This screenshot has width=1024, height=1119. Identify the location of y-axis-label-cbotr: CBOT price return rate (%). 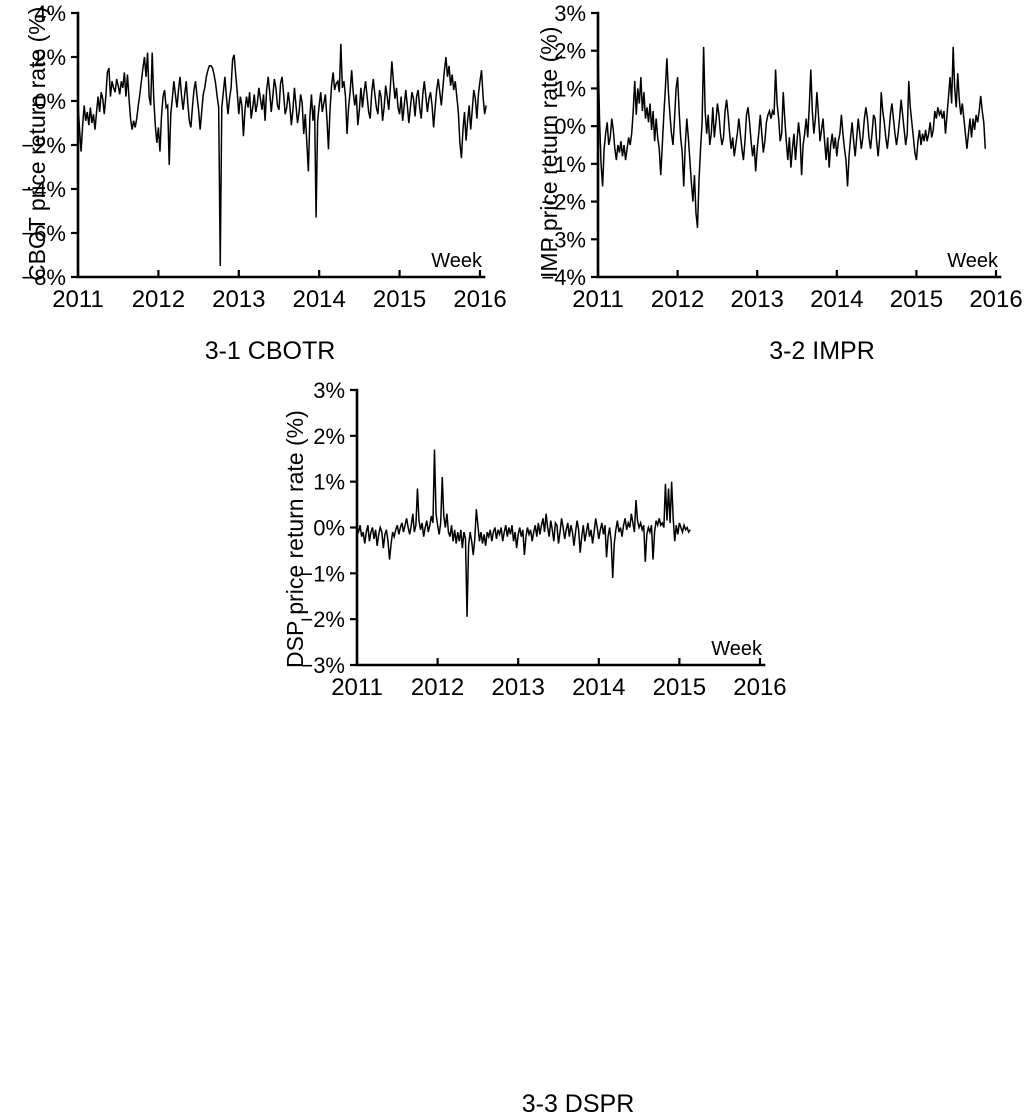
(37, 143).